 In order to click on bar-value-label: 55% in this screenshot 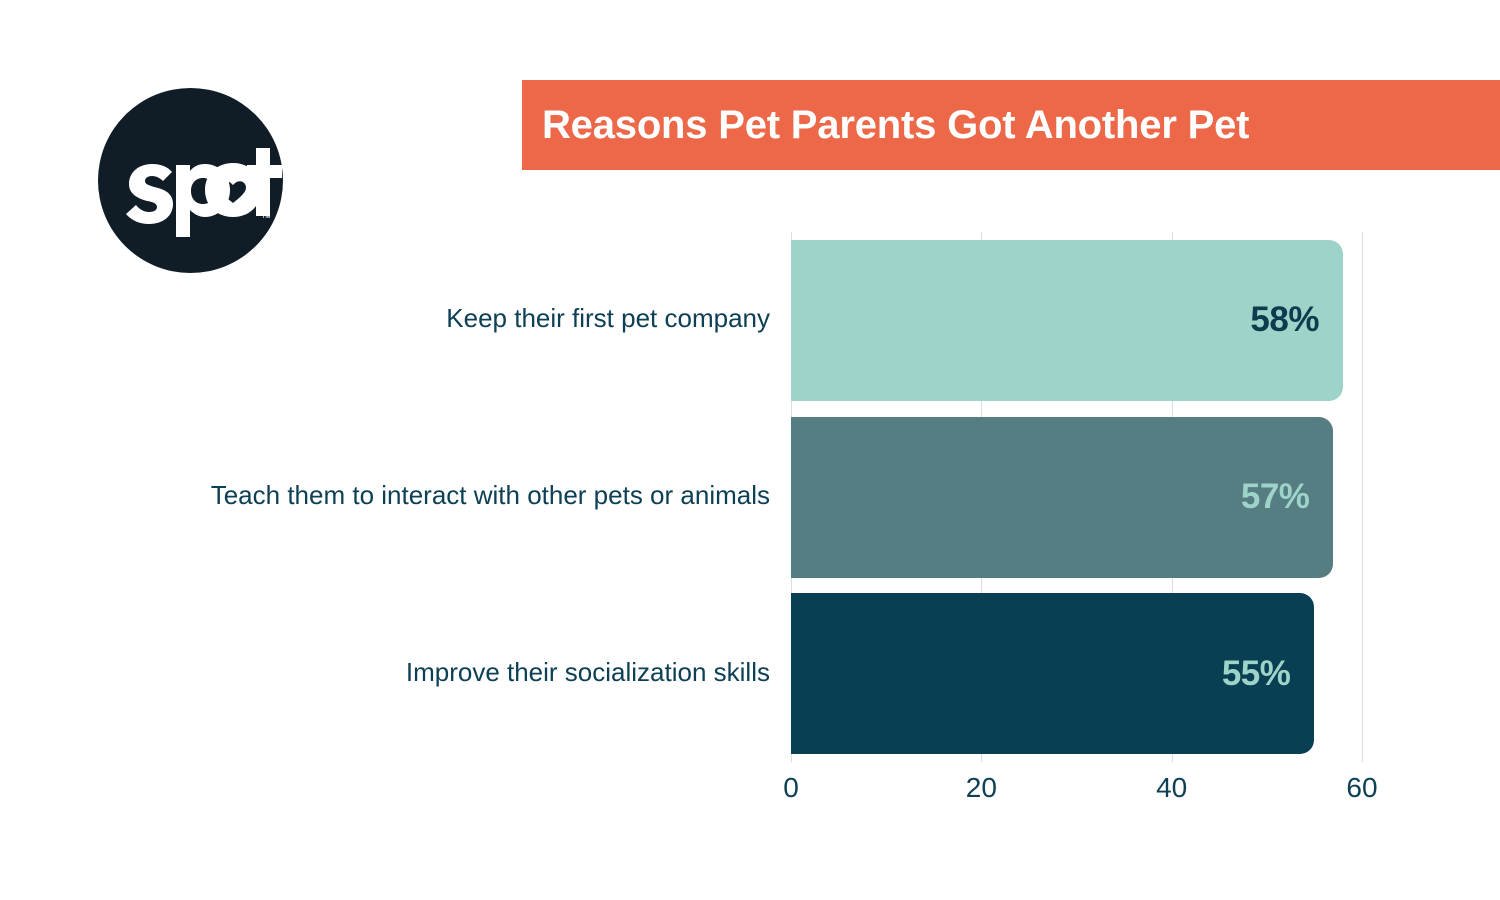, I will do `click(1256, 673)`.